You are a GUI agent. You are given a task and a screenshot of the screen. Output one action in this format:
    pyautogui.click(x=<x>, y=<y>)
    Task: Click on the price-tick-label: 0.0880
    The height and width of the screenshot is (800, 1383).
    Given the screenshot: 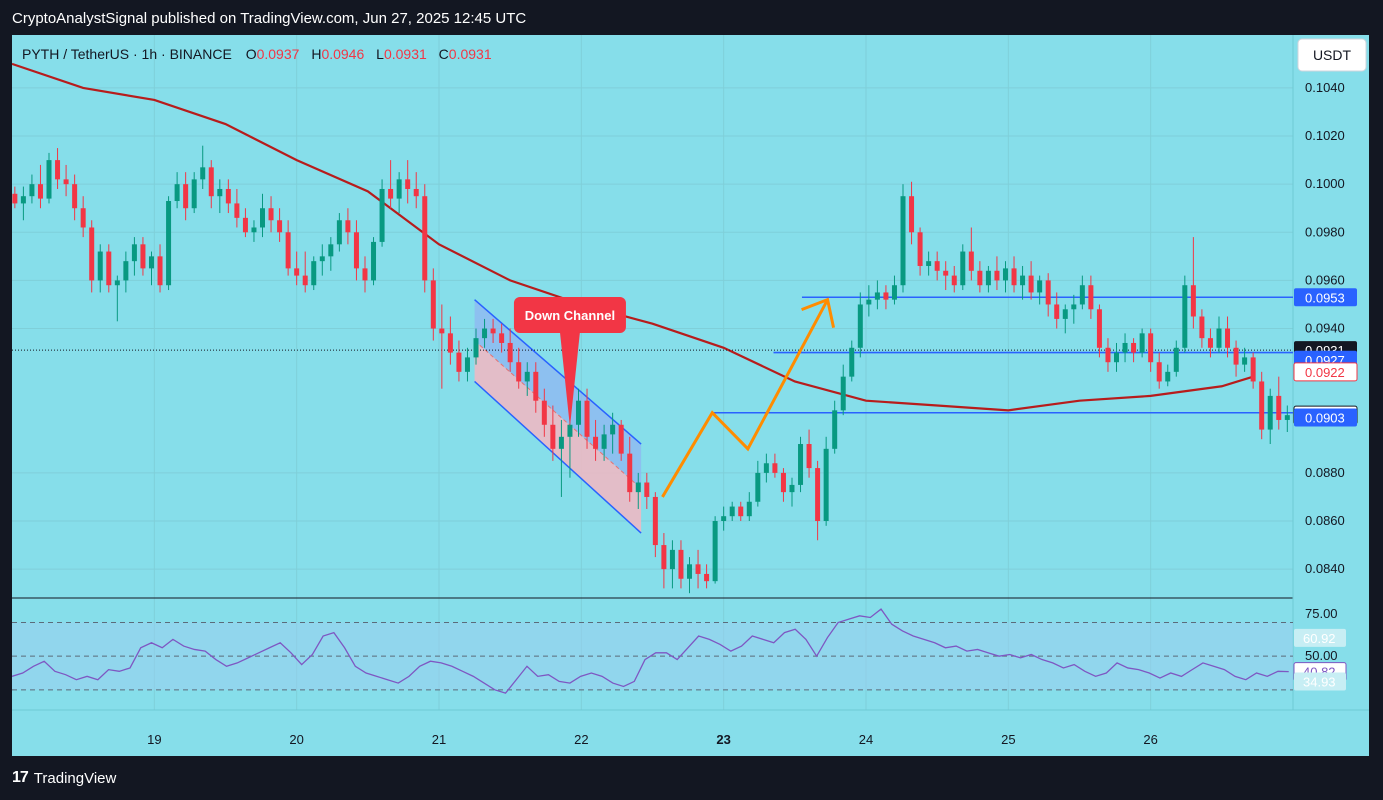 What is the action you would take?
    pyautogui.click(x=1325, y=472)
    